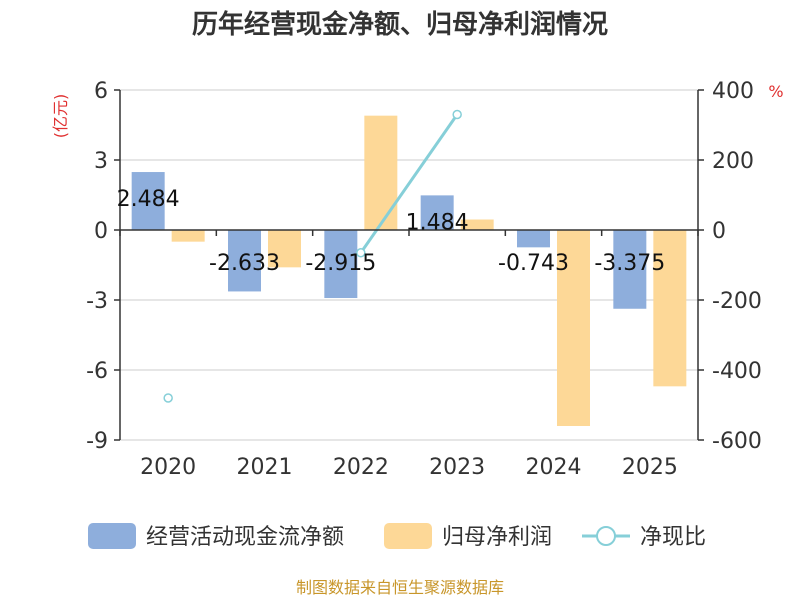  Describe the element at coordinates (400, 24) in the screenshot. I see `chart-title: 历年经营现金净额、归母净利润情况` at that location.